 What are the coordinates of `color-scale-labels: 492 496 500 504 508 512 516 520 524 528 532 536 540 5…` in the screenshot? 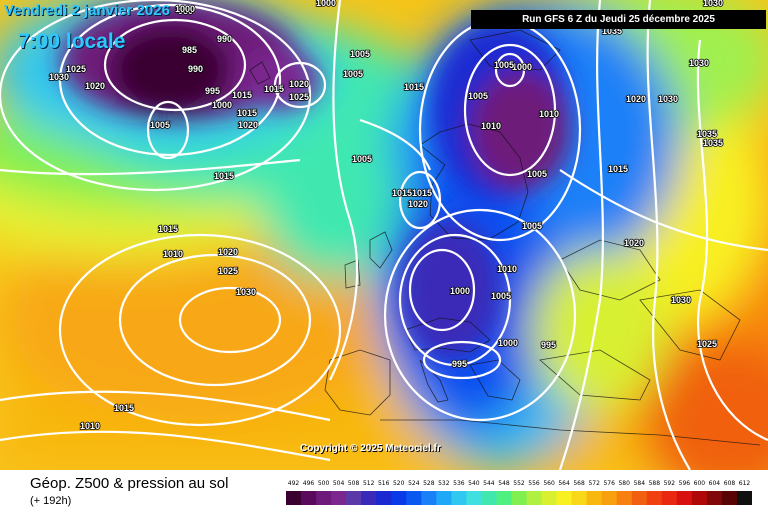 It's located at (519, 485).